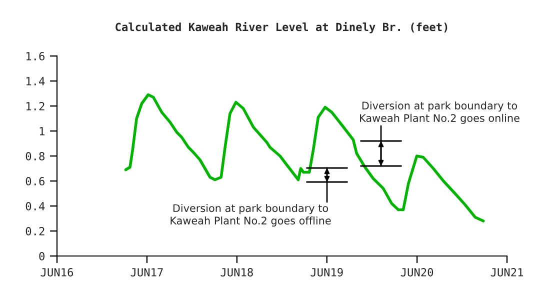 The height and width of the screenshot is (297, 545). I want to click on y-tick-label: 1.2, so click(35, 106).